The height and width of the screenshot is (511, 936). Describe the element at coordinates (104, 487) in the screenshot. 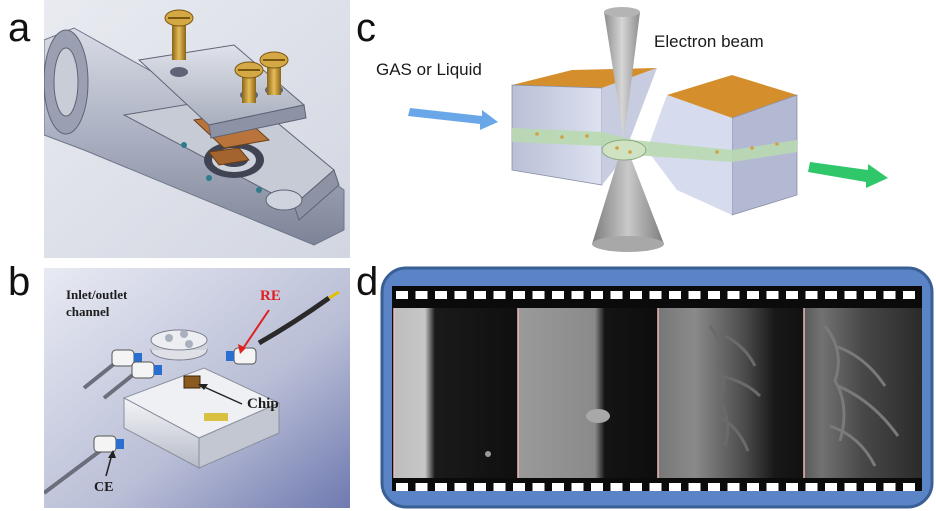

I see `ce-label: CE` at that location.